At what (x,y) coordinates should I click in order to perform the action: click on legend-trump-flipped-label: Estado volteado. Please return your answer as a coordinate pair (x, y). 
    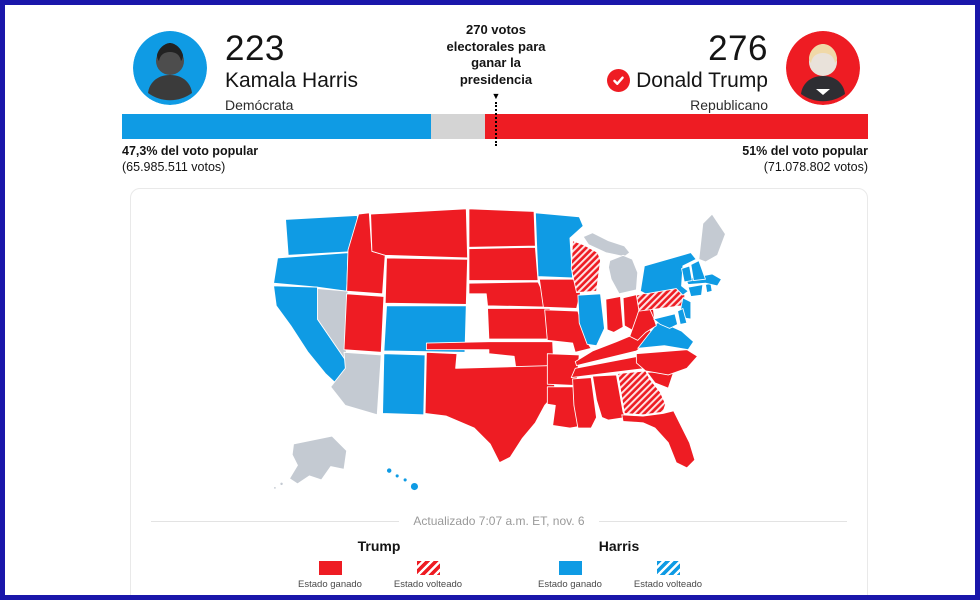
    Looking at the image, I should click on (428, 584).